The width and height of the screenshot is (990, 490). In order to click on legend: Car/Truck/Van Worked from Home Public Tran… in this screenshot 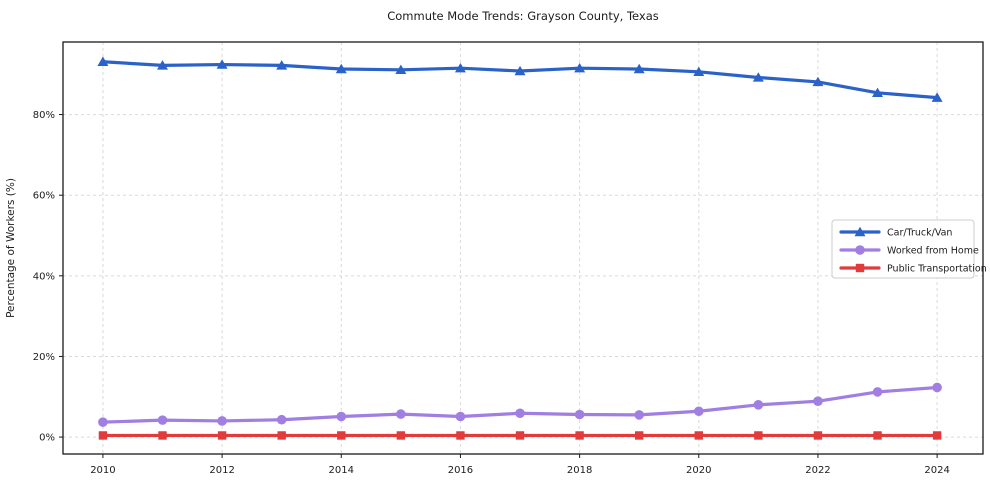, I will do `click(909, 249)`.